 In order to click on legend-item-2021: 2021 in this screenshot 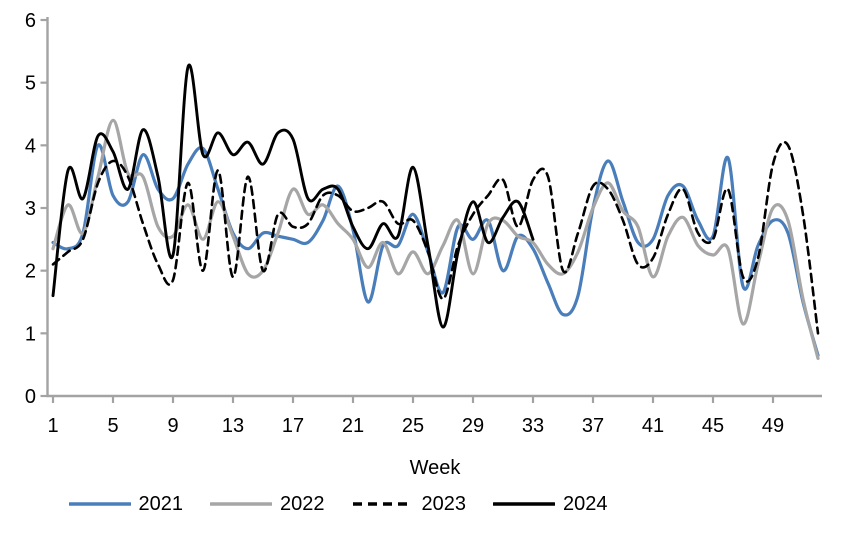, I will do `click(126, 504)`.